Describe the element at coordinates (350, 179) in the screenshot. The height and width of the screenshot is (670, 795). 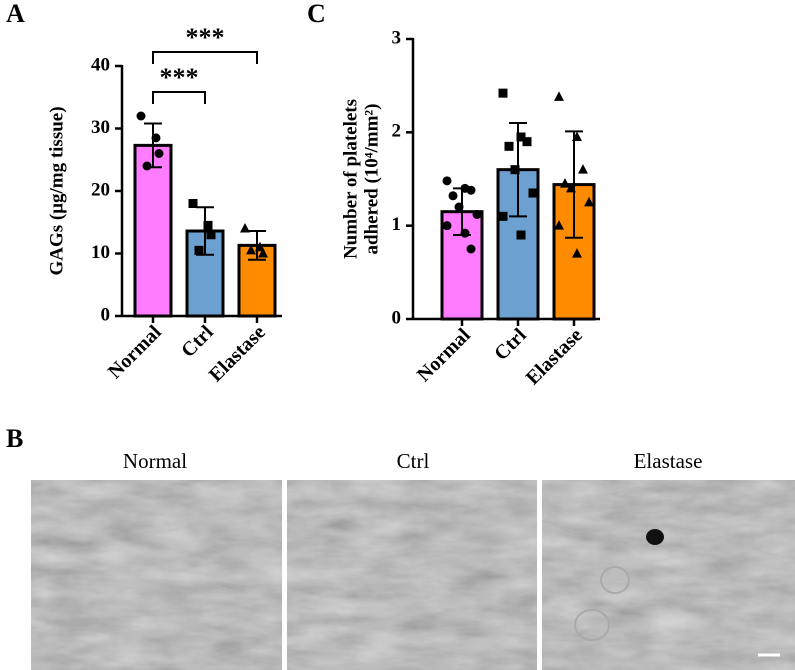
I see `y-axis-label: Number of platelets` at that location.